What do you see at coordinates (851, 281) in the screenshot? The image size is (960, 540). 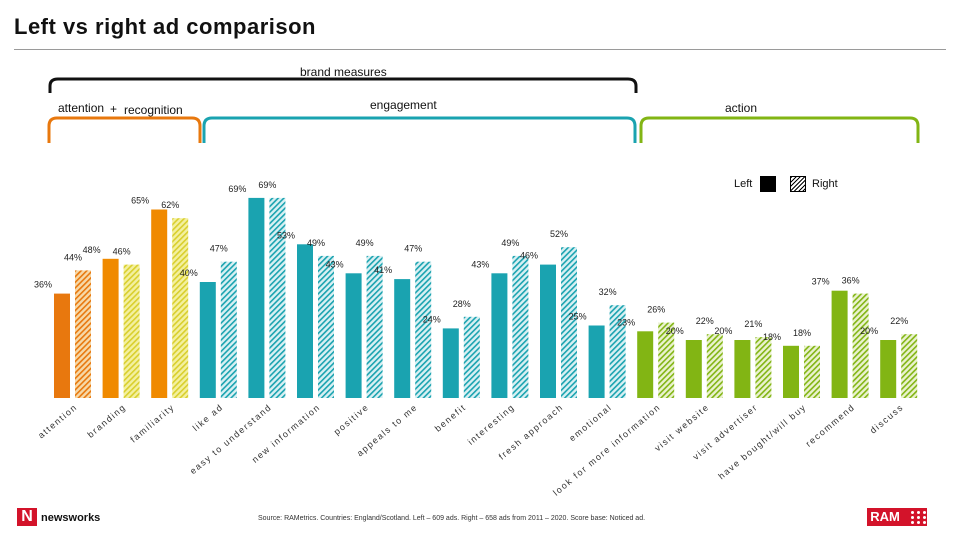 I see `data-label-recommend-right: 36%` at bounding box center [851, 281].